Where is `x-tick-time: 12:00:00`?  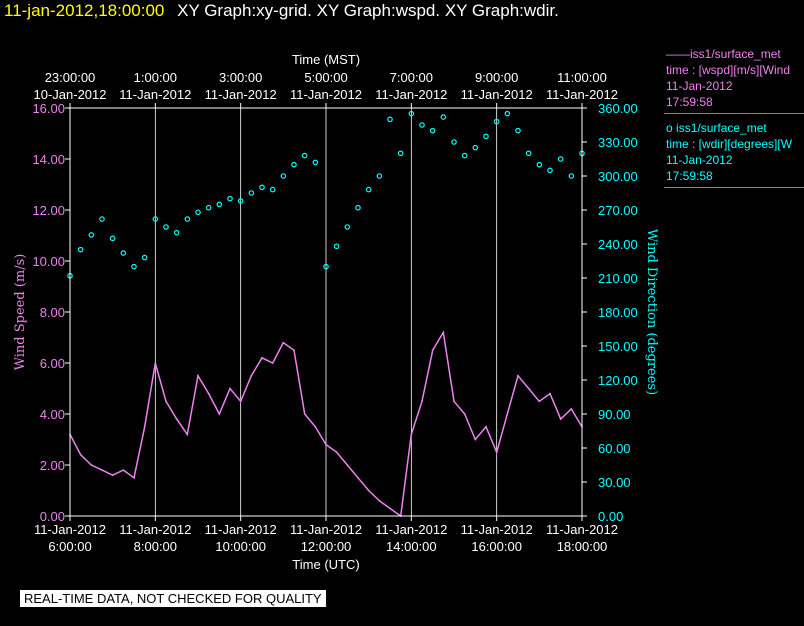
x-tick-time: 12:00:00 is located at coordinates (326, 546).